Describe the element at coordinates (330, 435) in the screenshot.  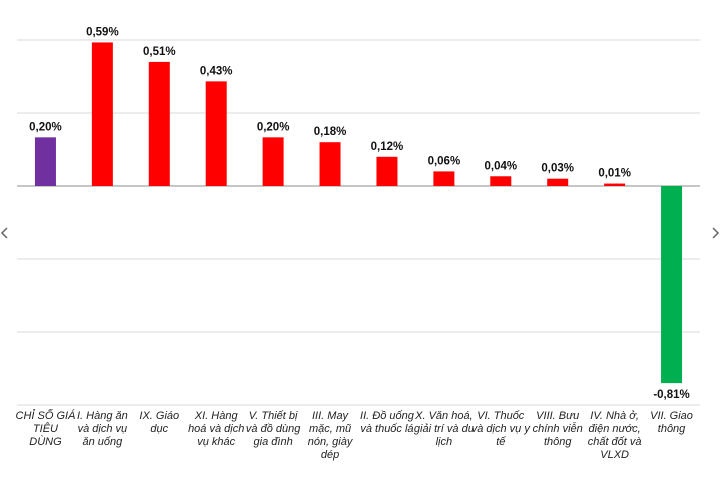
I see `category-label-5: III. May mặc, mũ nón, giày dép` at that location.